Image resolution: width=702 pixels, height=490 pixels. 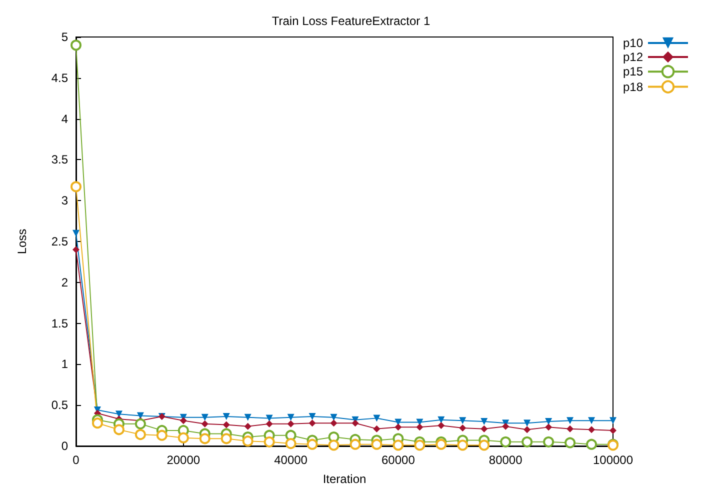 I want to click on y-axis-title: Loss, so click(x=22, y=241).